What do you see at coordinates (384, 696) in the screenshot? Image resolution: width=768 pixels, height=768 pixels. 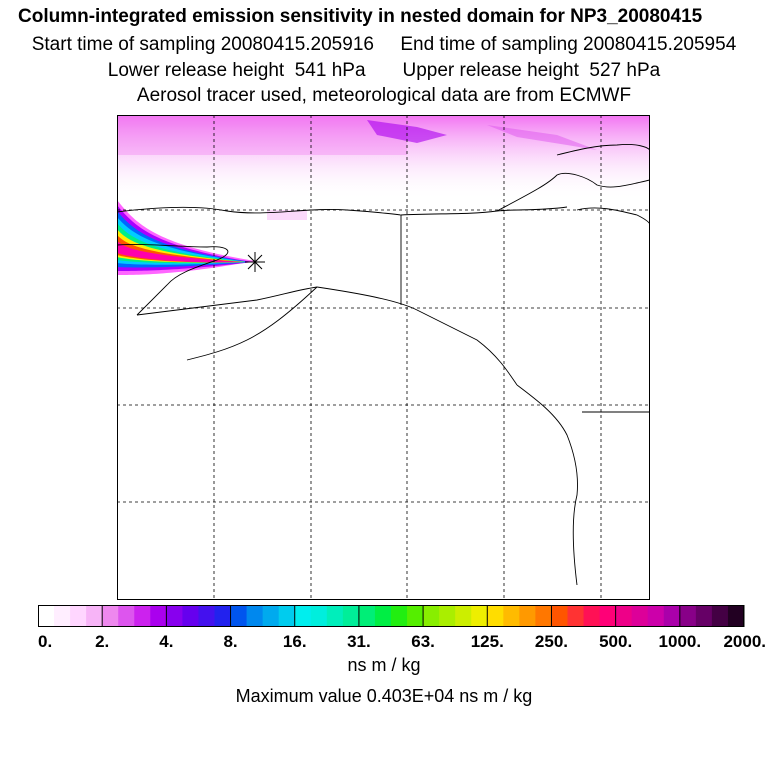 I see `maximum-value-text: Maximum value 0.403E+04 ns m / kg` at bounding box center [384, 696].